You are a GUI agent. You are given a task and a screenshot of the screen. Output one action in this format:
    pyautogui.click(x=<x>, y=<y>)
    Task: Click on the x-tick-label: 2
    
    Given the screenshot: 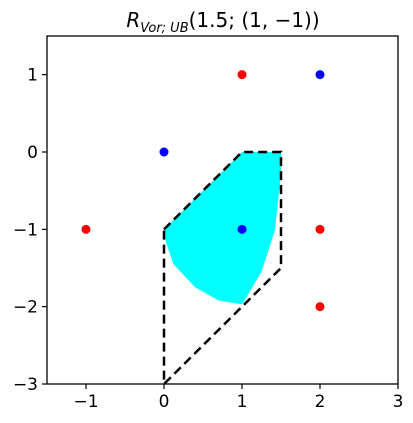 What is the action you would take?
    pyautogui.click(x=320, y=402)
    